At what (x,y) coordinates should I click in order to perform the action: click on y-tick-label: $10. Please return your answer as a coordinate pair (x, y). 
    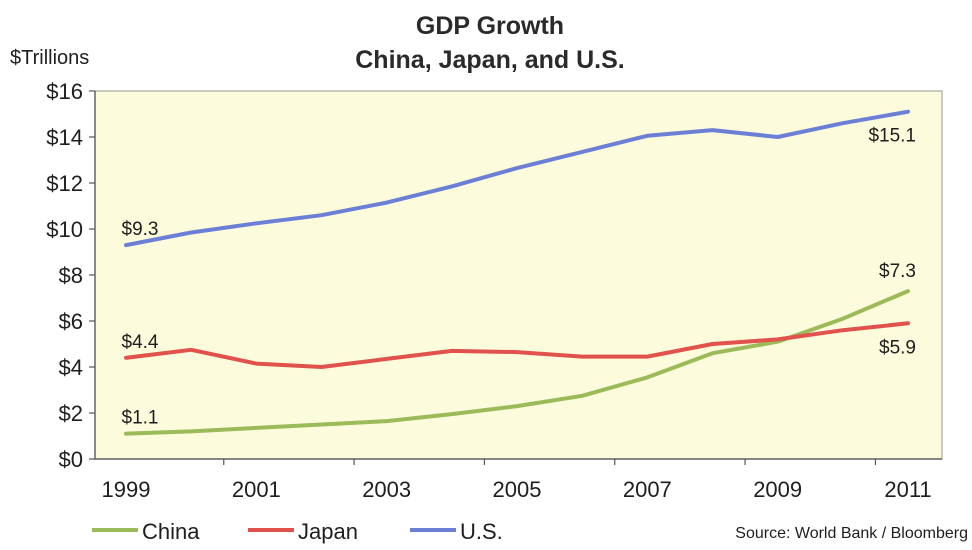
    Looking at the image, I should click on (64, 229).